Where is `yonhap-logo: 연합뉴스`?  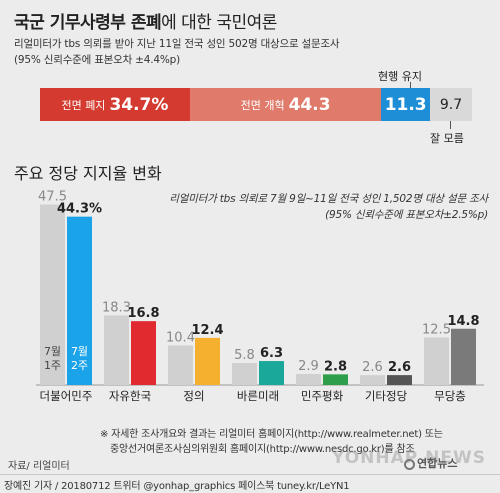 yonhap-logo: 연합뉴스 is located at coordinates (430, 463).